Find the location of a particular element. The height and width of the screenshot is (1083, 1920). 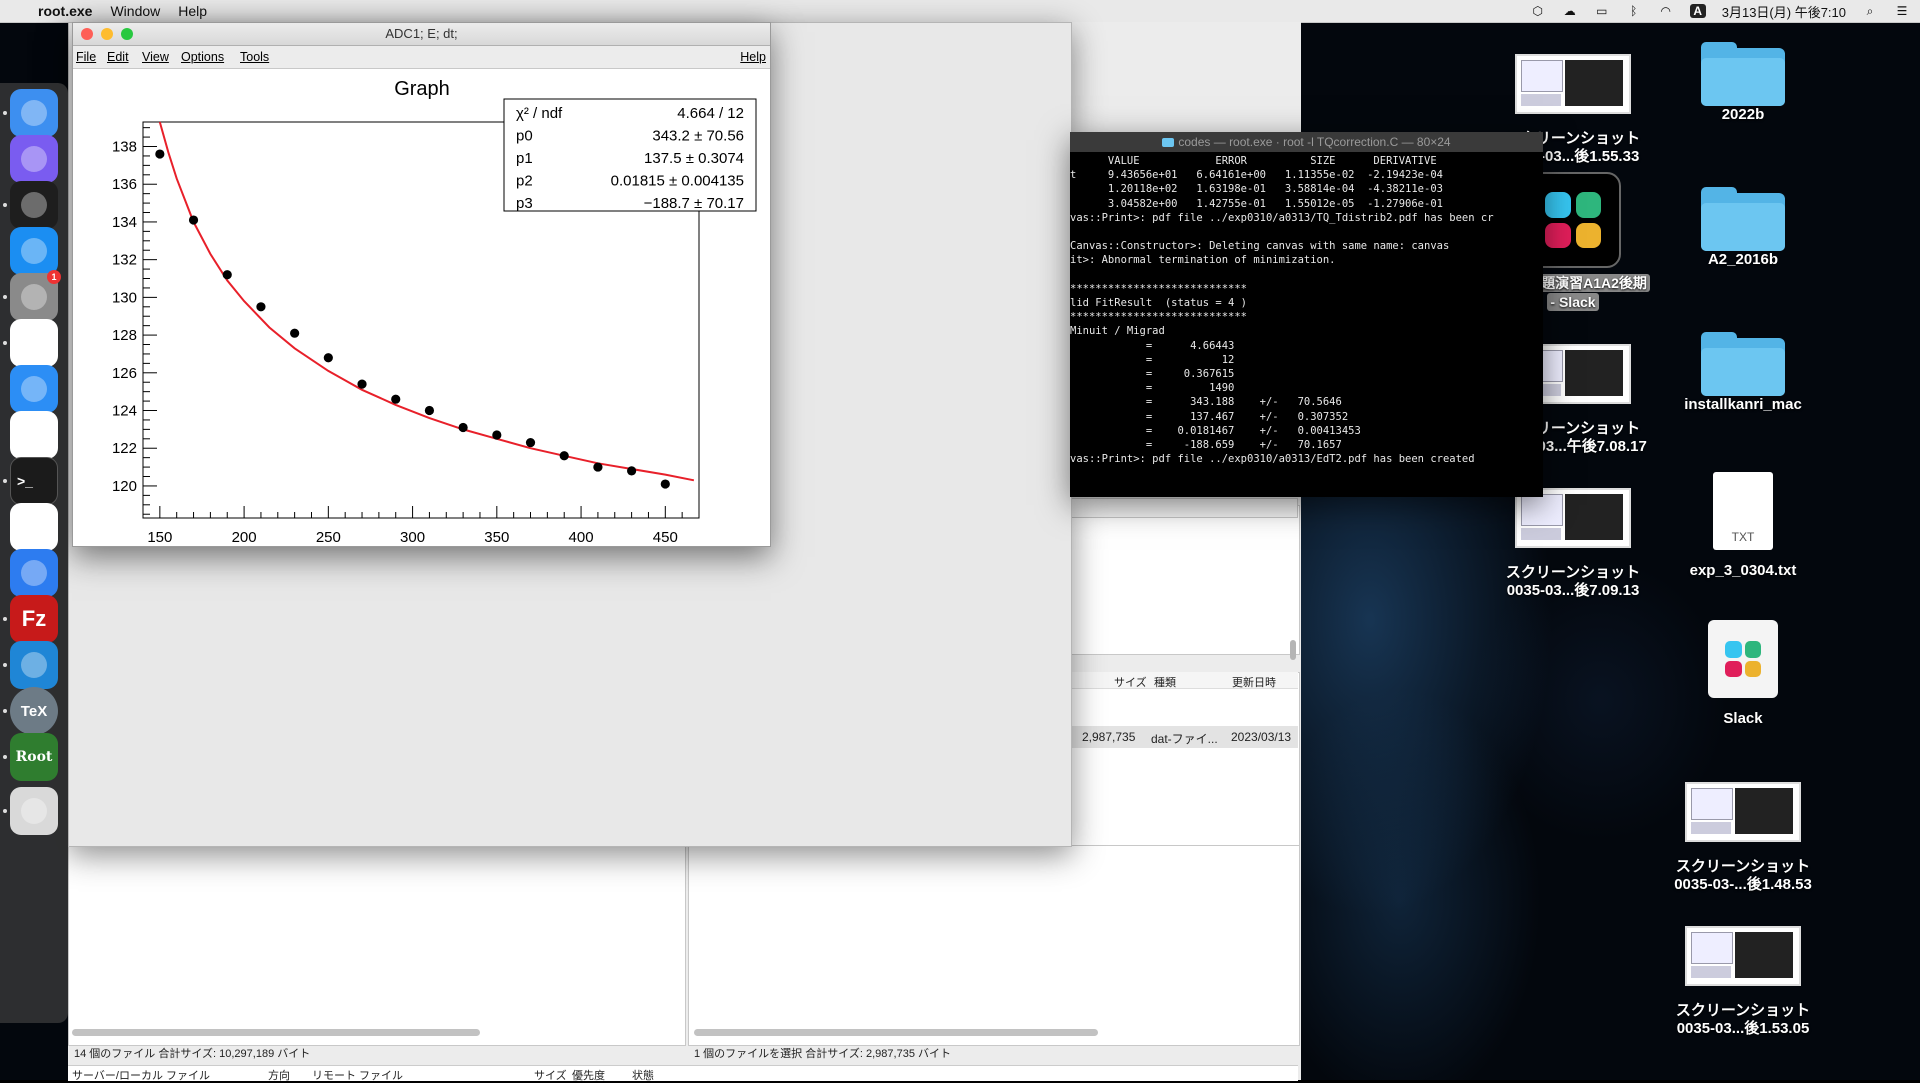

queue-col-remote: リモート ファイル is located at coordinates (358, 1076).